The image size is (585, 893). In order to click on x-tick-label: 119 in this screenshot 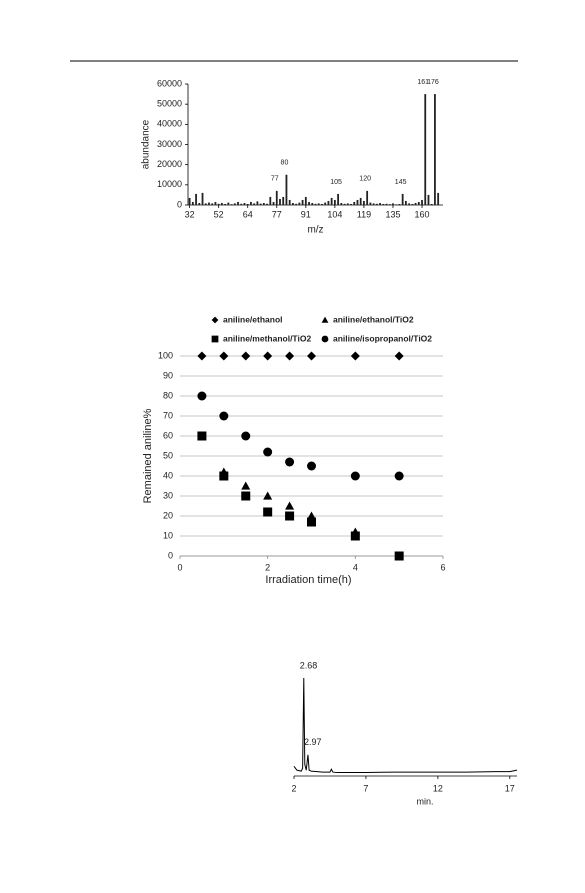, I will do `click(364, 214)`.